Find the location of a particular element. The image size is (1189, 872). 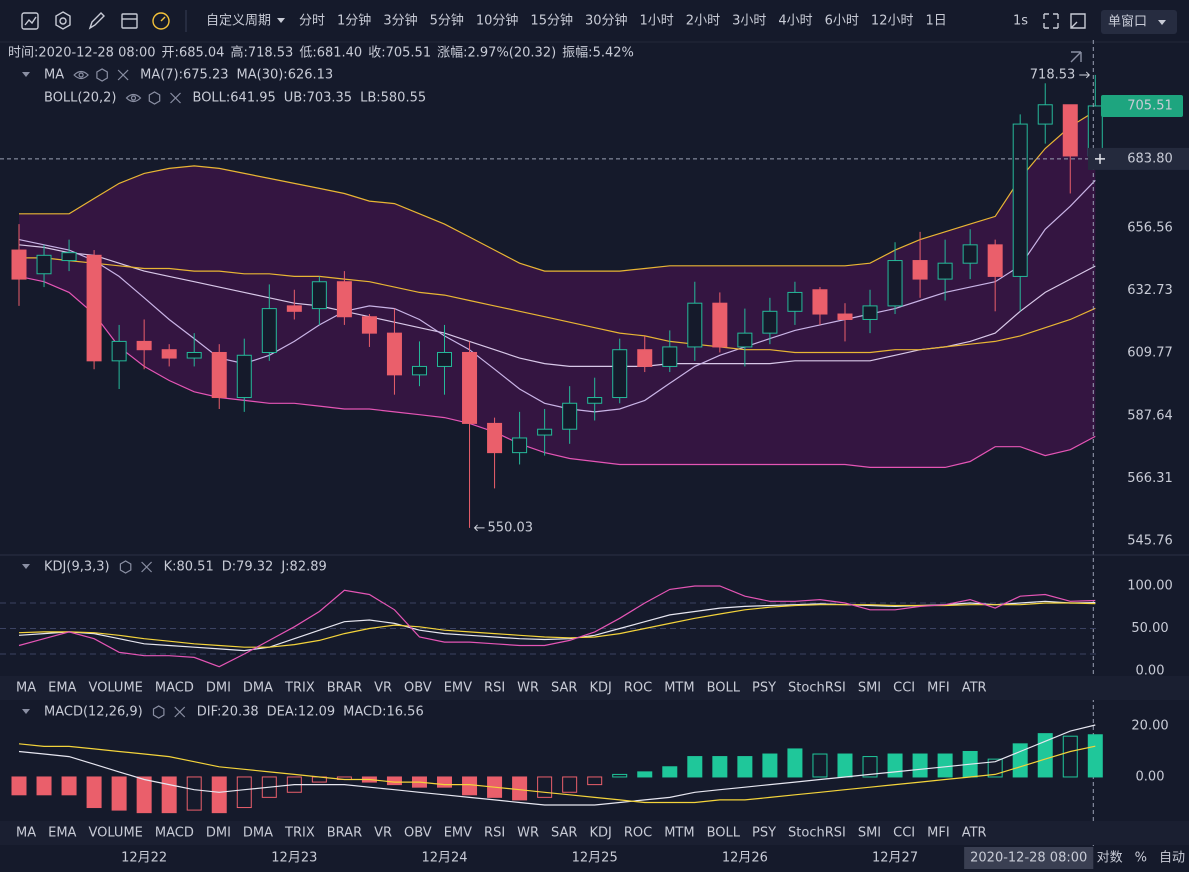

popout-icon is located at coordinates (1078, 21).